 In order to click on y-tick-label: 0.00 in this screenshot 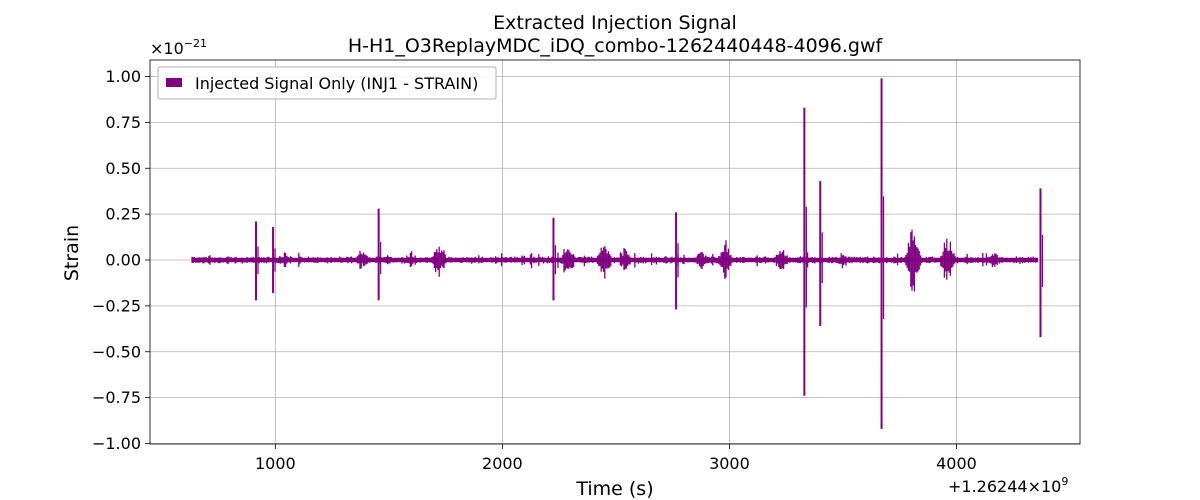, I will do `click(123, 260)`.